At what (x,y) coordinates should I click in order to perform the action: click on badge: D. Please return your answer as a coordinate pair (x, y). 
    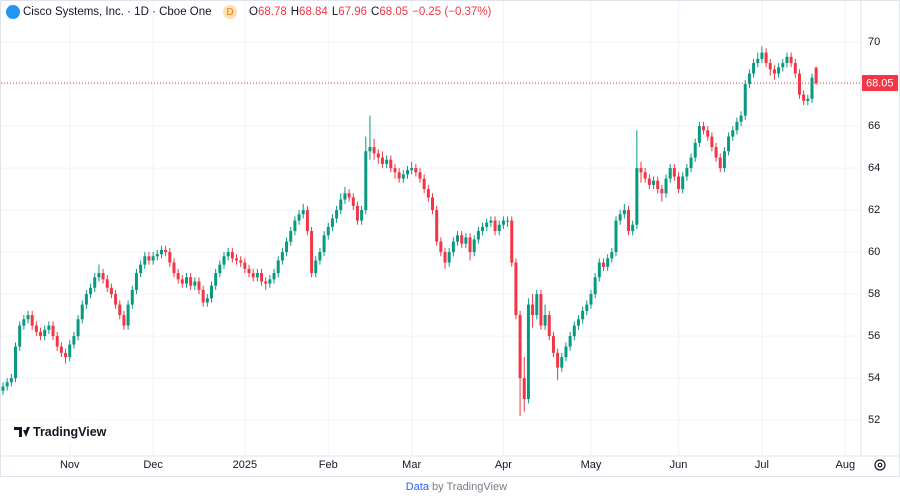
    Looking at the image, I should click on (229, 12).